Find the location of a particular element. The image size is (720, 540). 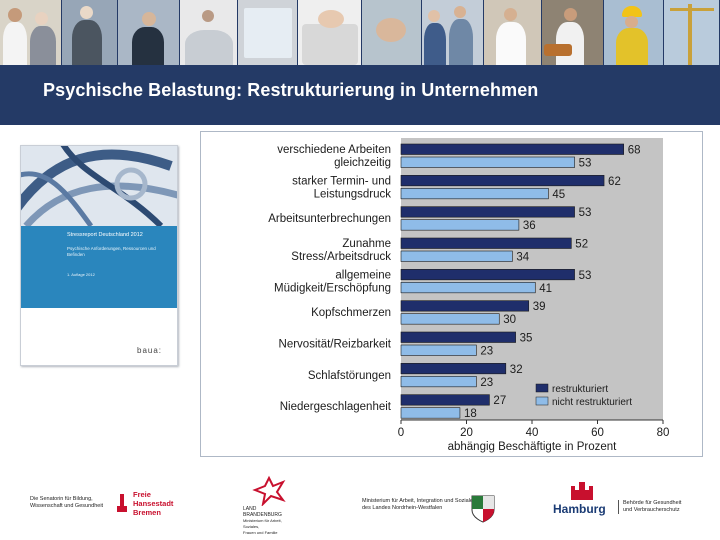

kitchen-photo is located at coordinates (513, 32).